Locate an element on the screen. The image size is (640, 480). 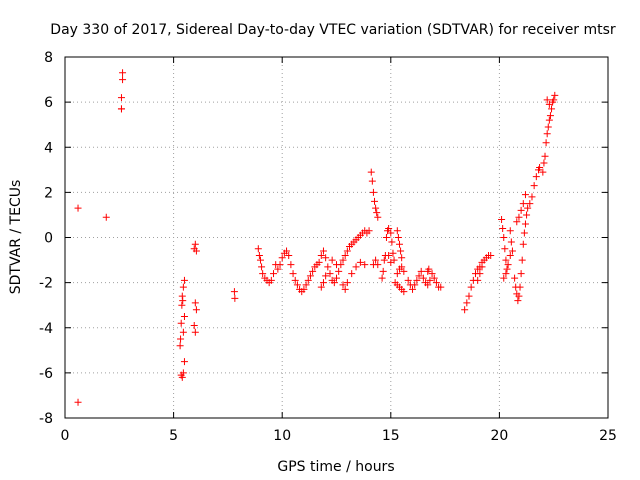
y-tick-label-3: -2 is located at coordinates (46, 284).